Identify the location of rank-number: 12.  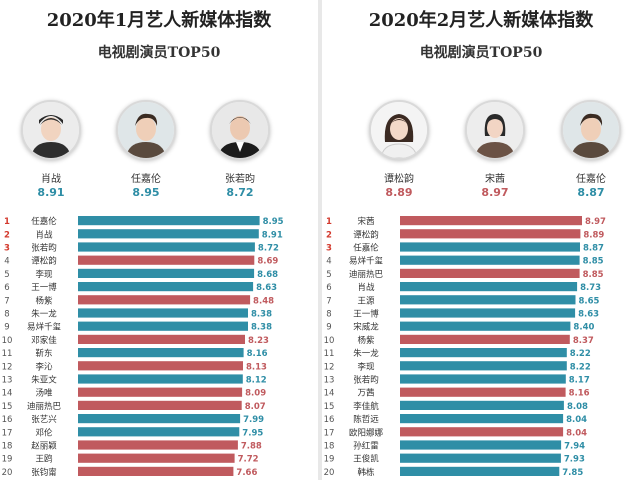
(7, 367).